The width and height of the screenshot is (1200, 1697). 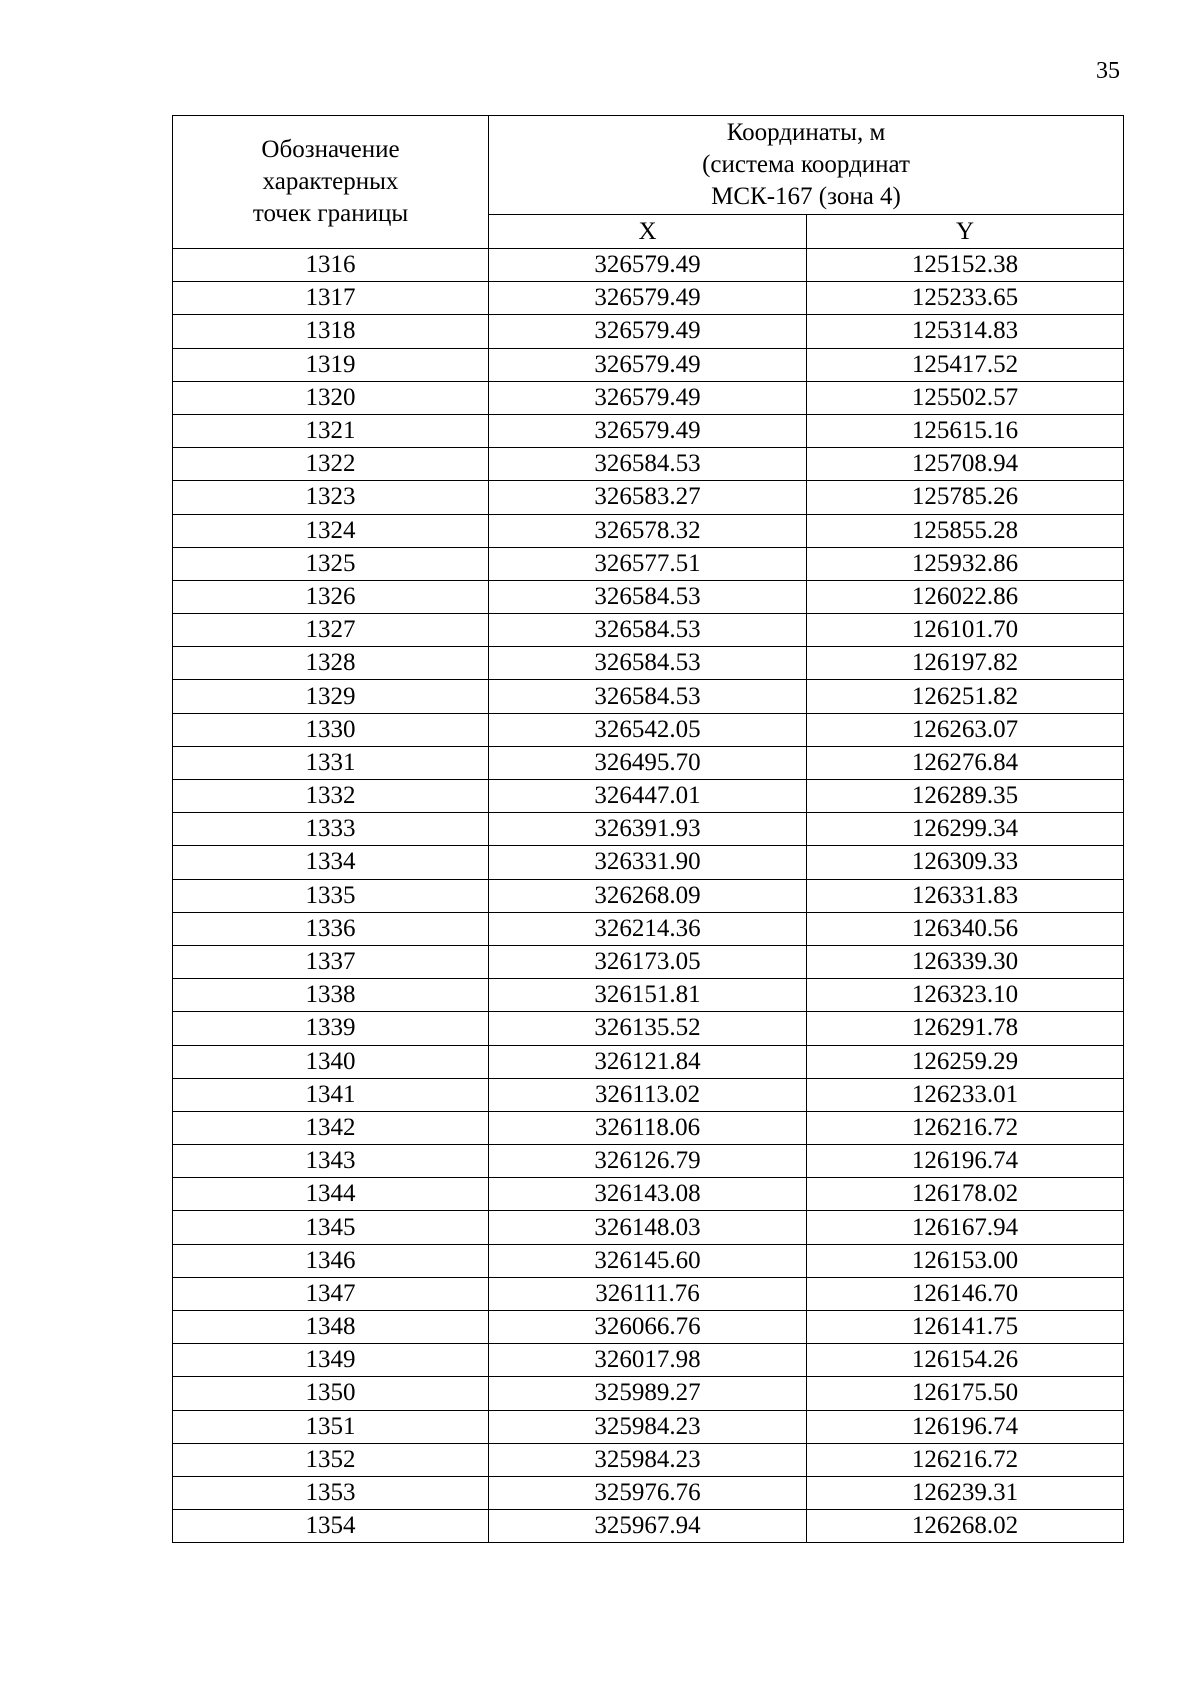 I want to click on x-coordinate-cell: 326121.84, so click(x=647, y=1061).